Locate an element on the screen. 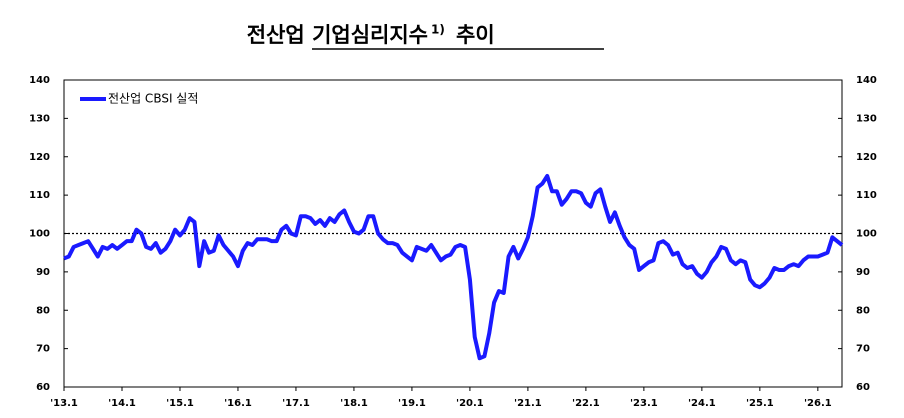 This screenshot has height=418, width=904. y2-tick-label: 90 is located at coordinates (863, 272).